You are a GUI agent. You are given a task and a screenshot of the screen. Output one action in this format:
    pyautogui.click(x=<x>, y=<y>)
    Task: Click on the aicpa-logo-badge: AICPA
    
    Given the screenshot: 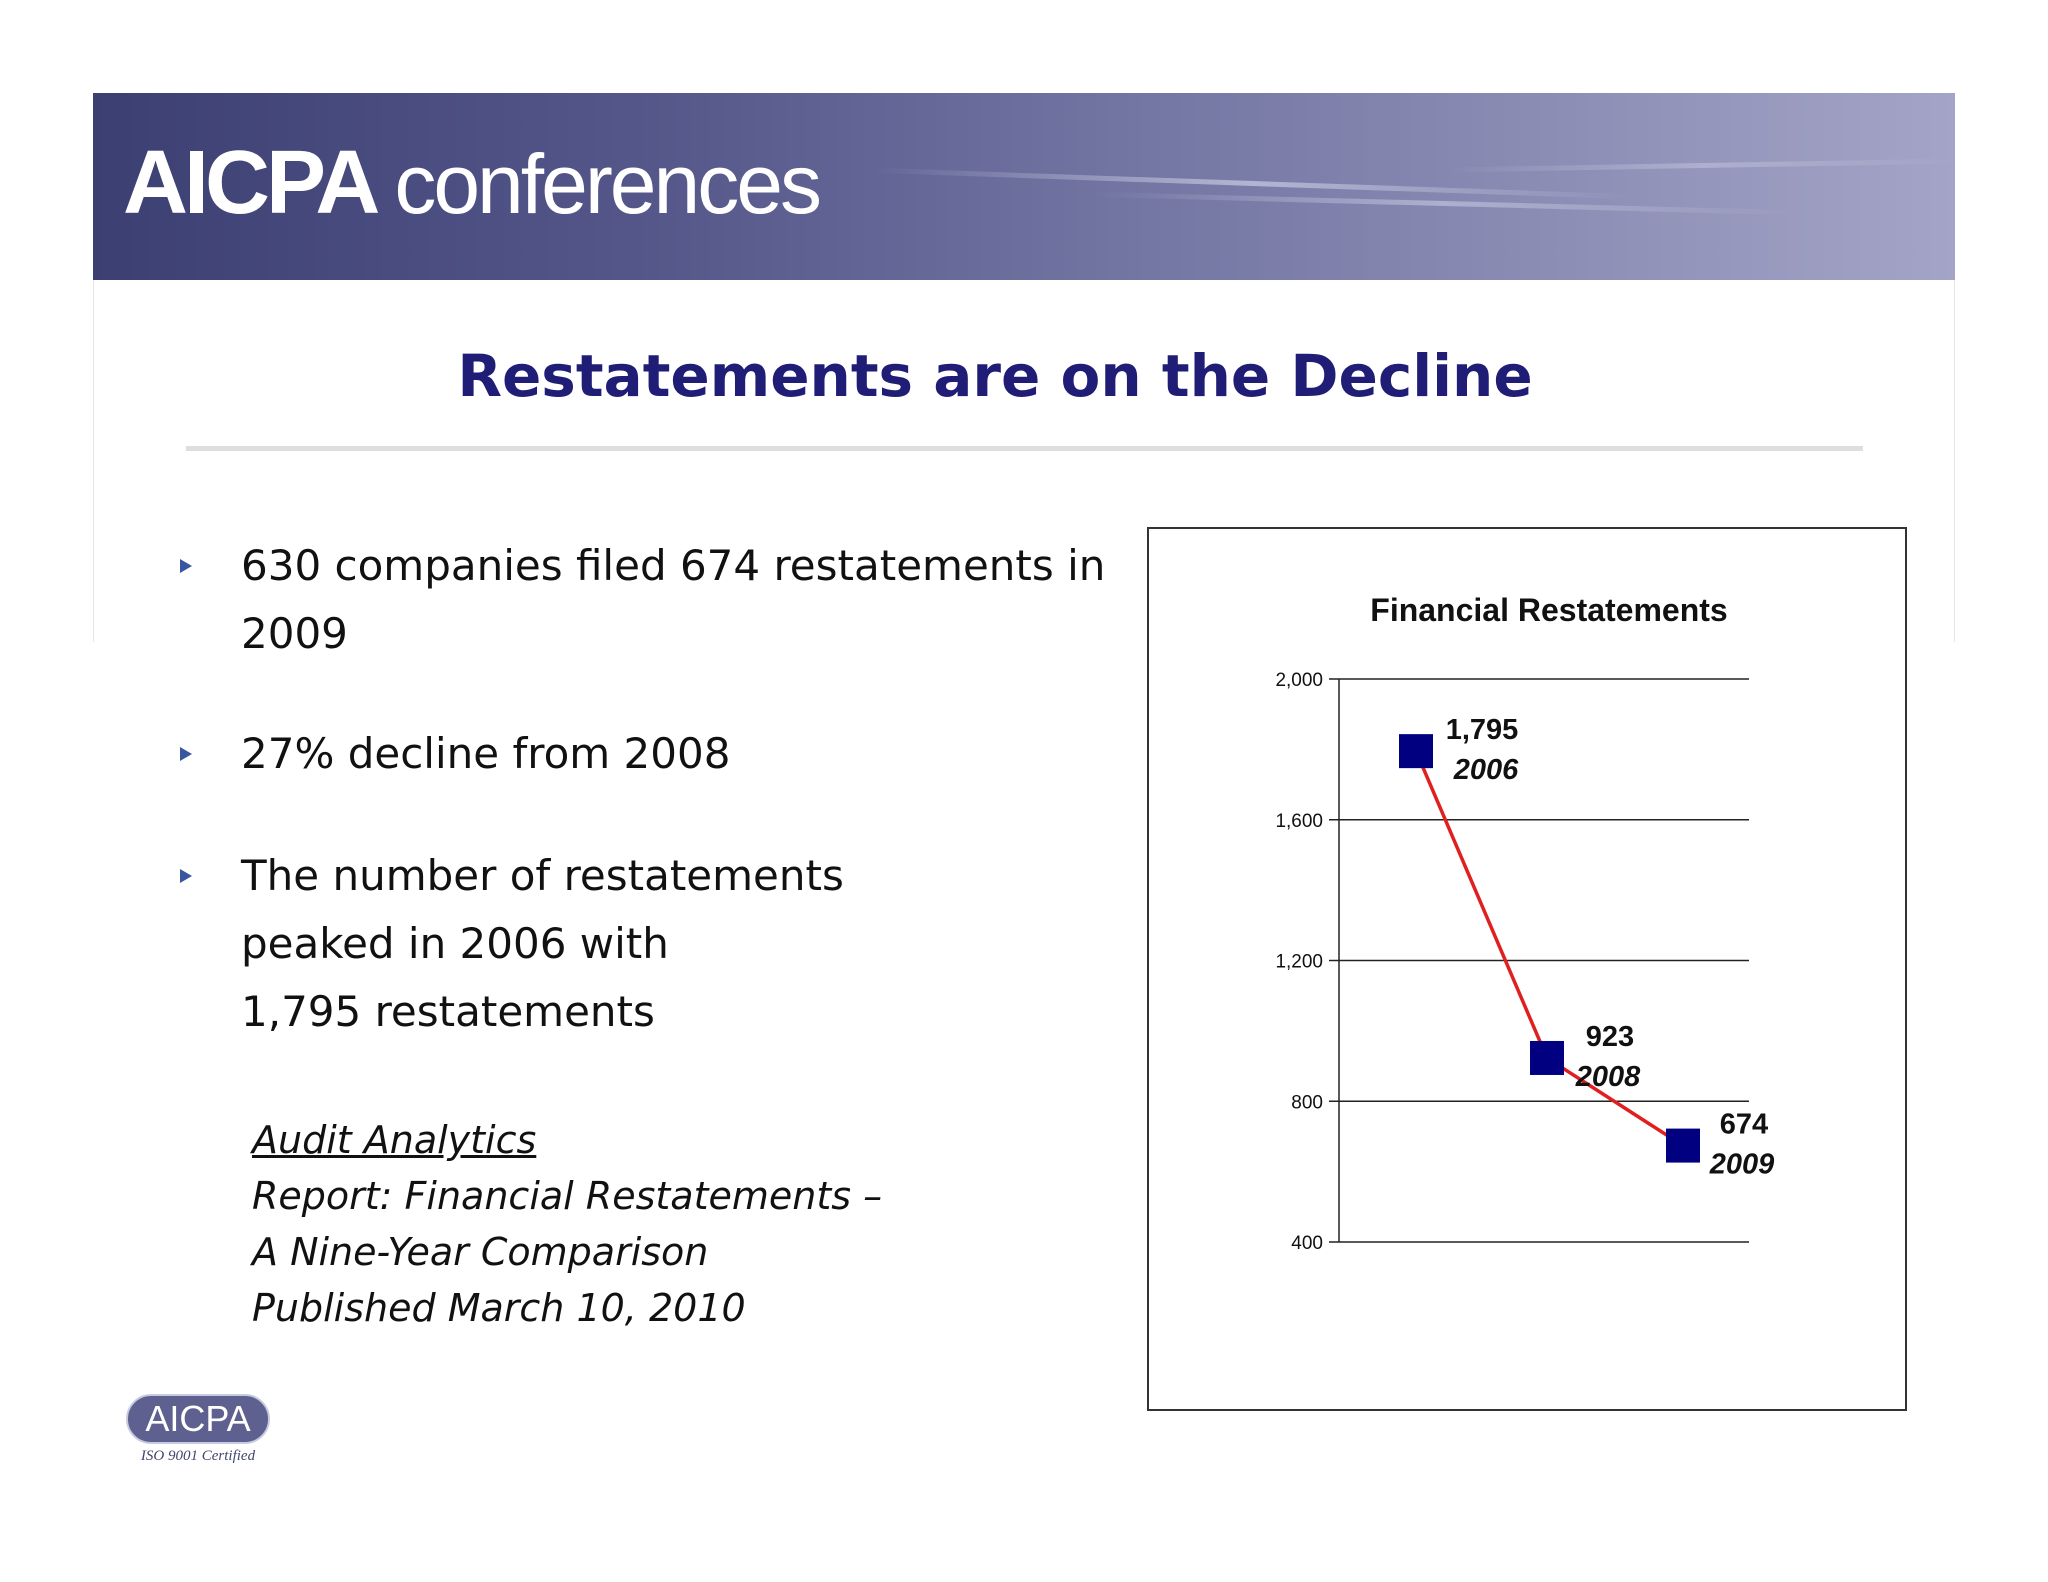 What is the action you would take?
    pyautogui.click(x=198, y=1419)
    